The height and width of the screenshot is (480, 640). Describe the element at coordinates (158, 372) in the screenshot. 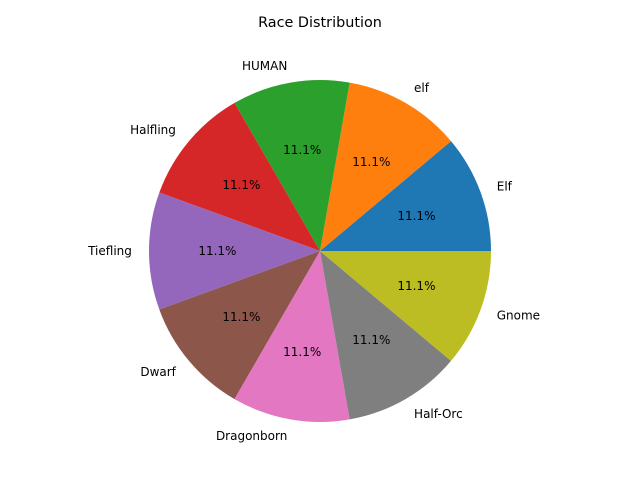

I see `slice-label: Dwarf` at that location.